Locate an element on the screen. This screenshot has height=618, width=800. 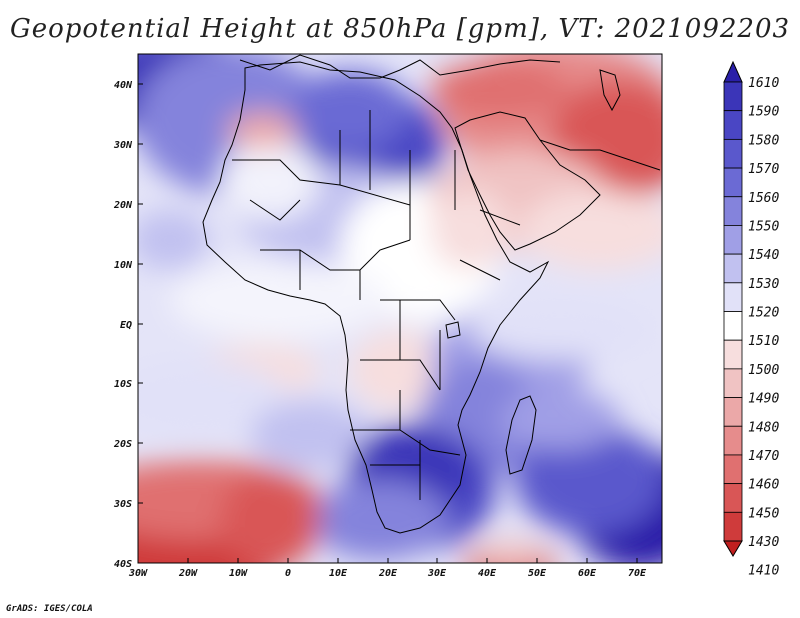
lat-label: 40N is located at coordinates (123, 85).